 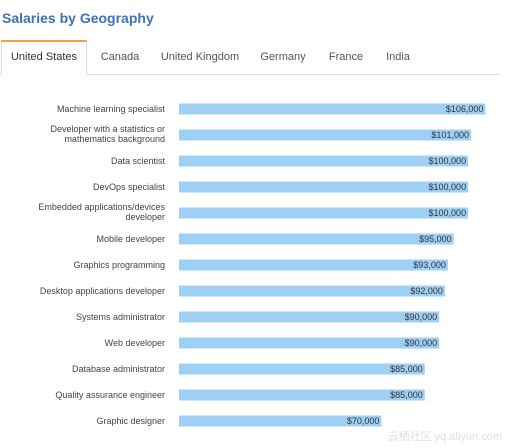 What do you see at coordinates (130, 421) in the screenshot?
I see `category-label: Graphic designer` at bounding box center [130, 421].